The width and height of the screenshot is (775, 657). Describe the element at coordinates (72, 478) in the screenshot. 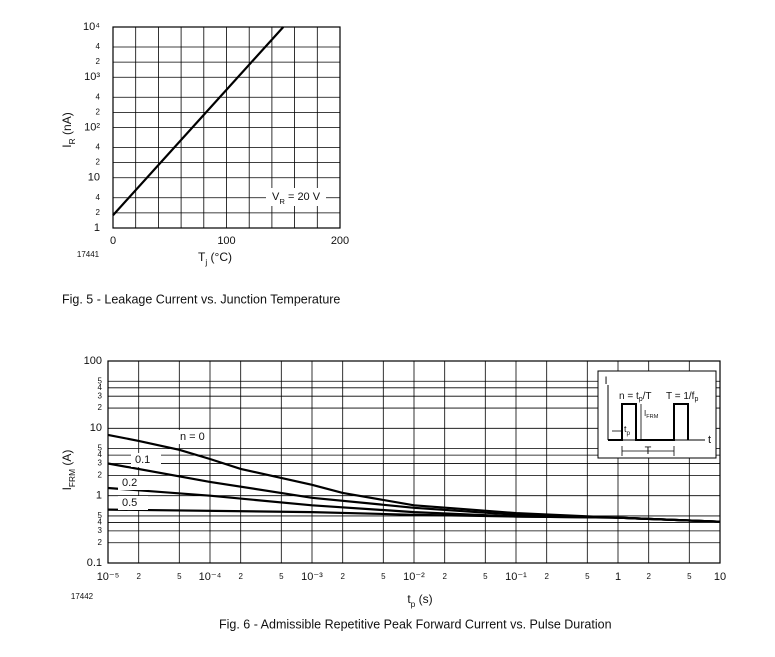

I see `y-axis-label-sub: FRM` at that location.